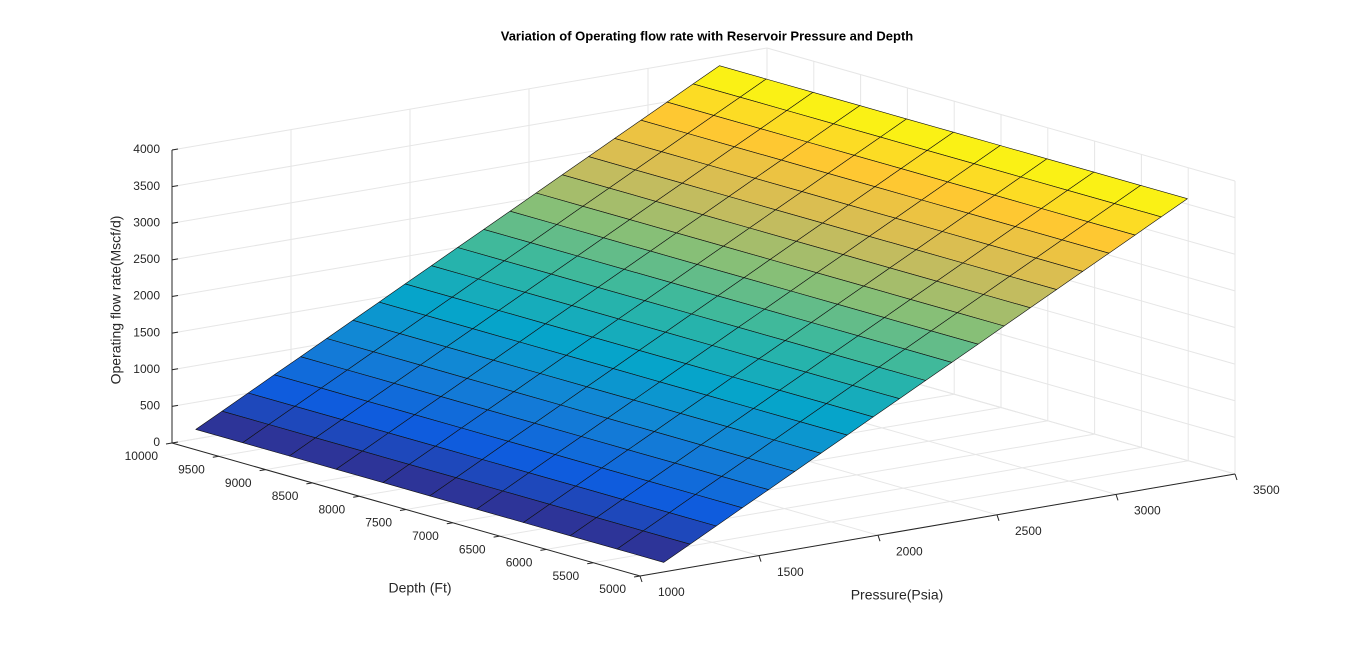 This screenshot has width=1366, height=651. Describe the element at coordinates (472, 549) in the screenshot. I see `y-tick-label: 6500` at that location.